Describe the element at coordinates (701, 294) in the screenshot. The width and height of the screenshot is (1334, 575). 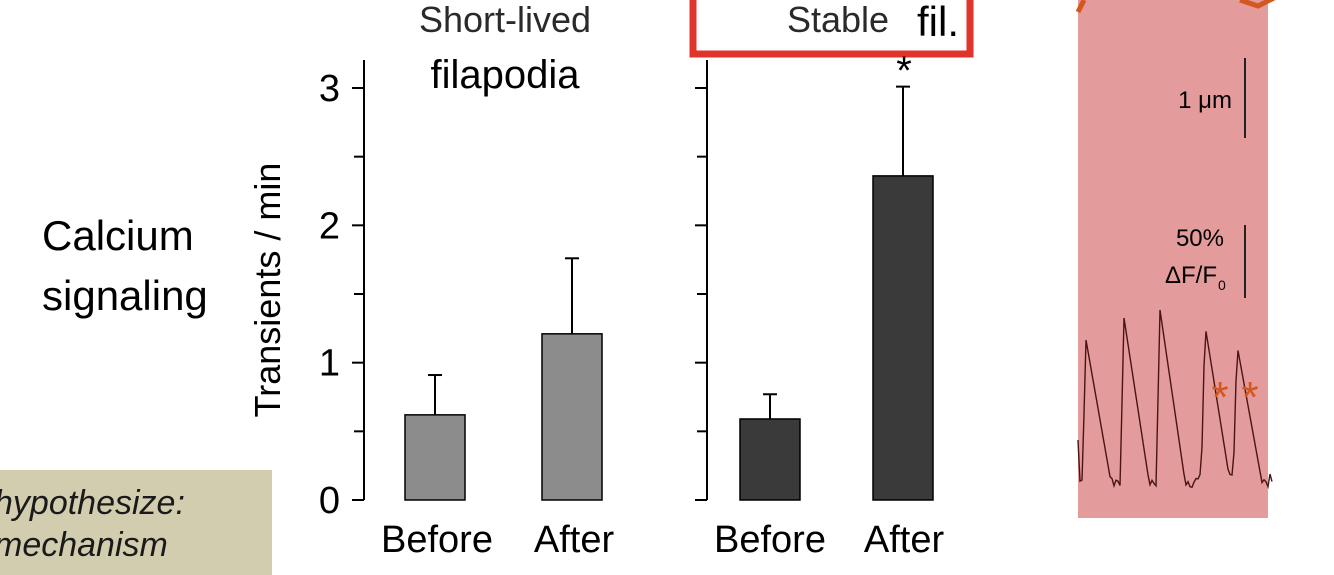
I see `chart2-ticks` at that location.